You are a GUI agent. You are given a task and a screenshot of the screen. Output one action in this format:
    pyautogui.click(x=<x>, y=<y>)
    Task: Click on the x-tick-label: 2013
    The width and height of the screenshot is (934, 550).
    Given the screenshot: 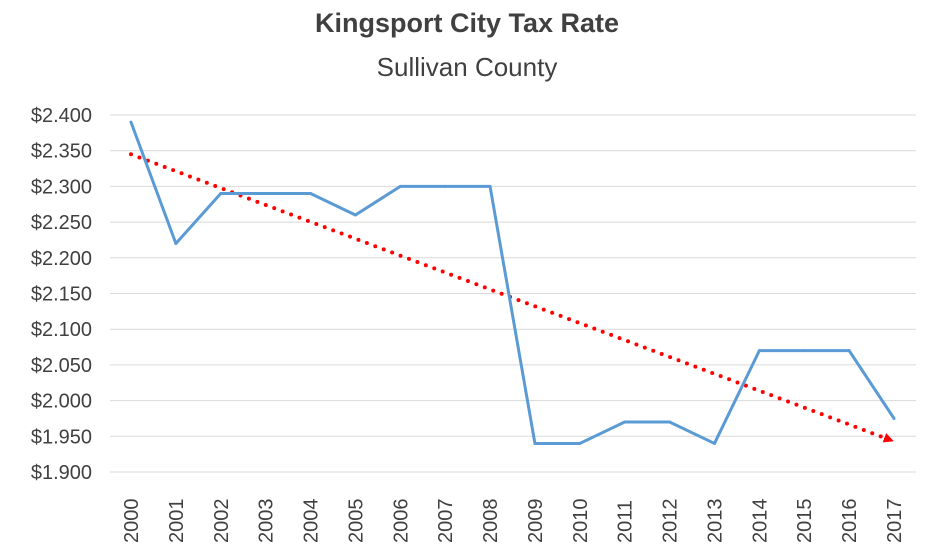 What is the action you would take?
    pyautogui.click(x=715, y=521)
    